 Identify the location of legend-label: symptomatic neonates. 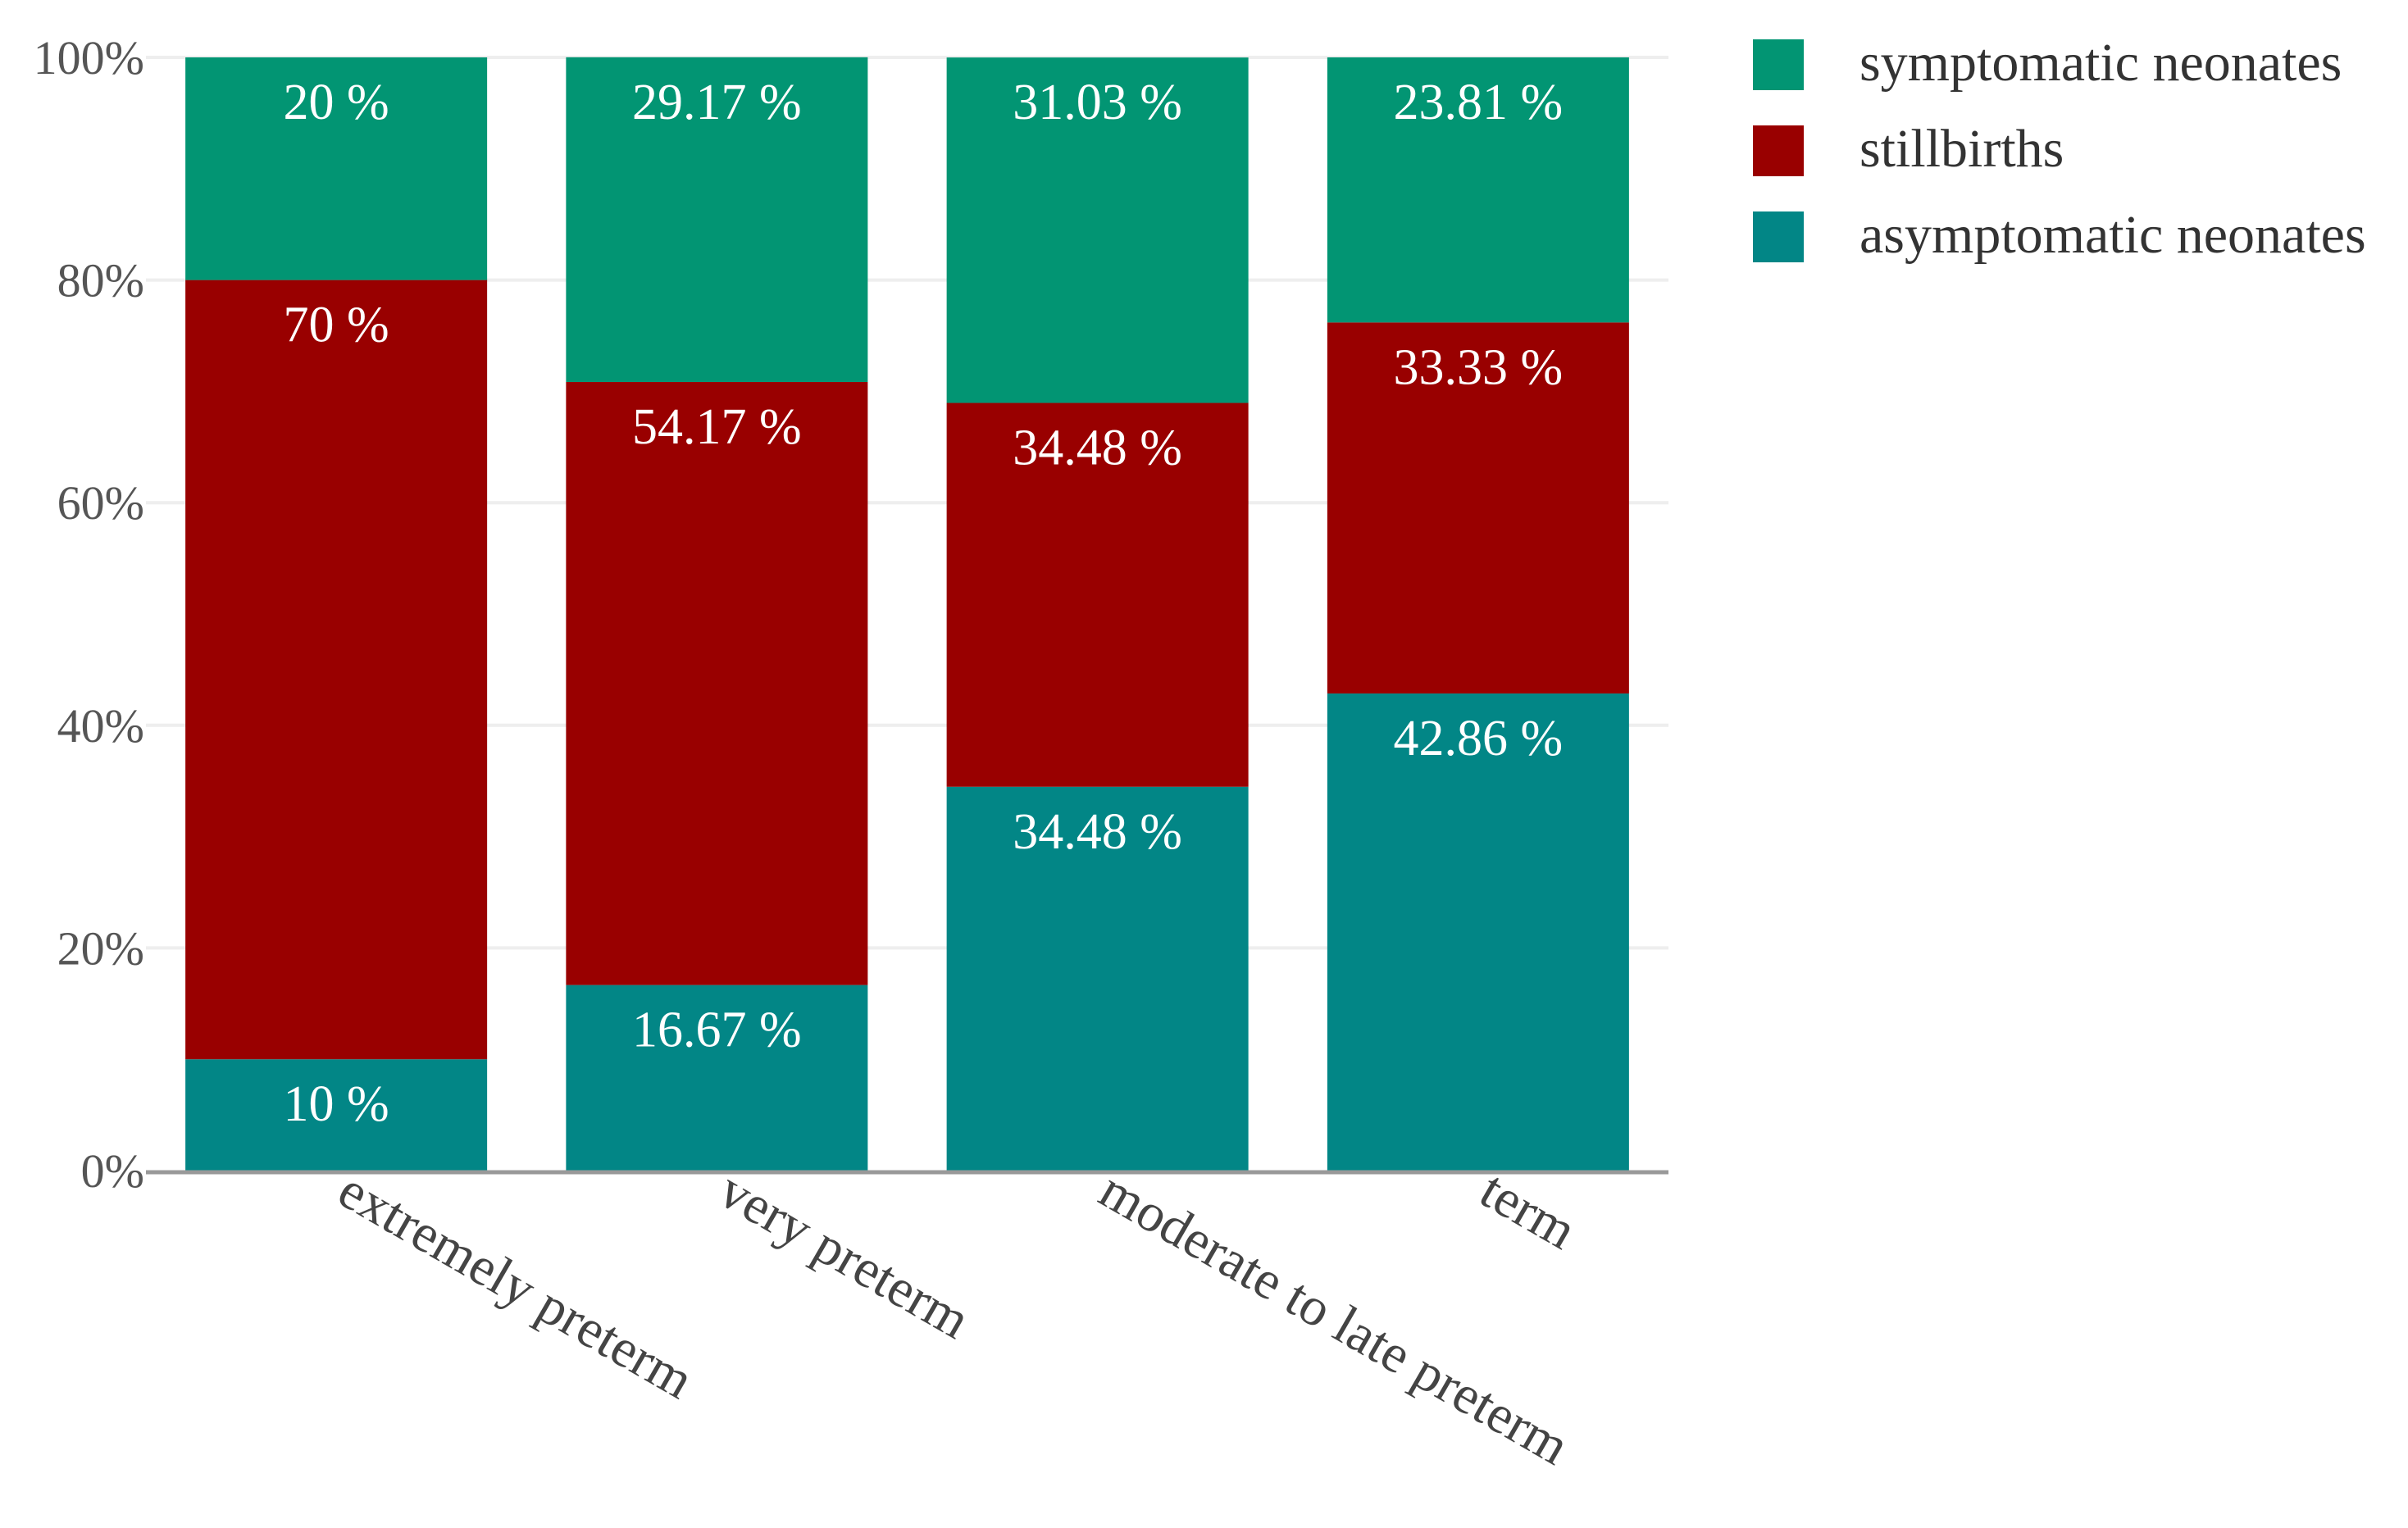
(2100, 63).